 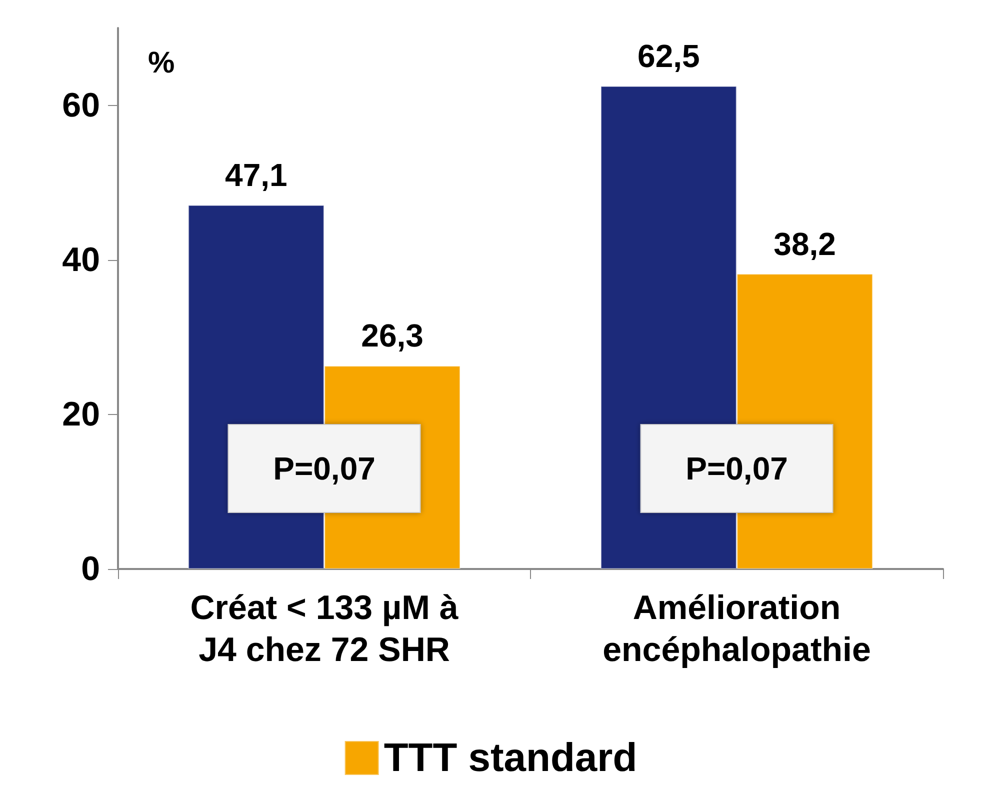 What do you see at coordinates (81, 259) in the screenshot?
I see `y-tick-label: 40` at bounding box center [81, 259].